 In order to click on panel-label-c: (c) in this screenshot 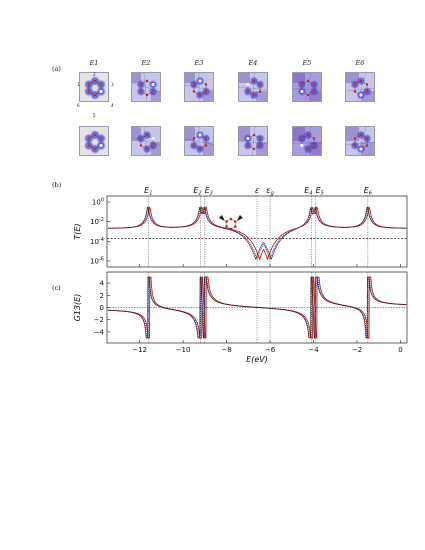, I will do `click(56, 288)`.